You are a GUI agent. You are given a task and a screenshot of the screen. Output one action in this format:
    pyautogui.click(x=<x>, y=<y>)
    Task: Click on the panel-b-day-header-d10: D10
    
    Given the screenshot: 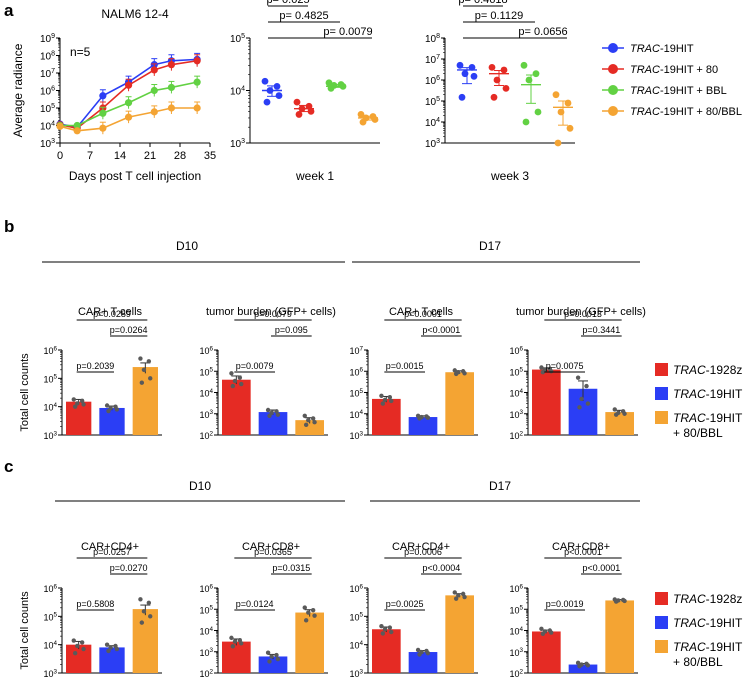 What is the action you would take?
    pyautogui.click(x=187, y=246)
    